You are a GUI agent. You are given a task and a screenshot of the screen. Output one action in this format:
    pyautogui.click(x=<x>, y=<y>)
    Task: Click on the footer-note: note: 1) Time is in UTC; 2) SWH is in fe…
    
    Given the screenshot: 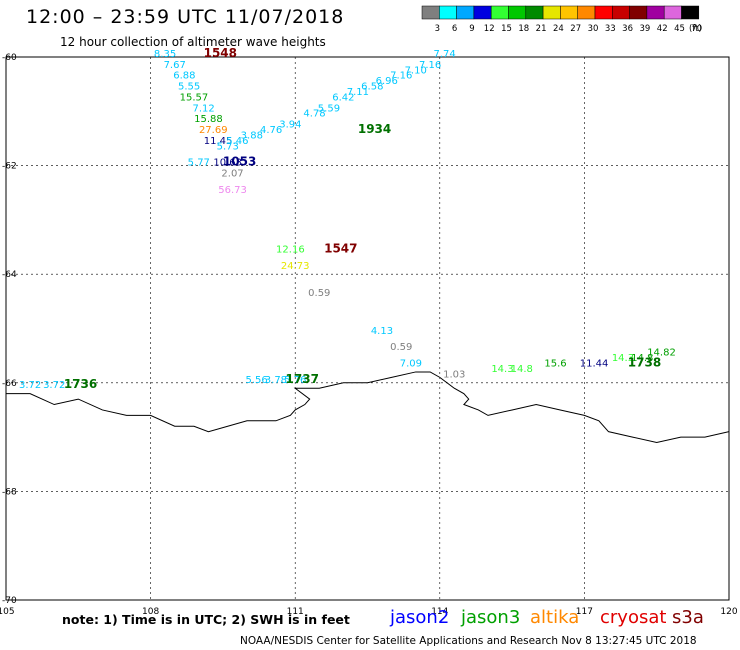 What is the action you would take?
    pyautogui.click(x=206, y=619)
    